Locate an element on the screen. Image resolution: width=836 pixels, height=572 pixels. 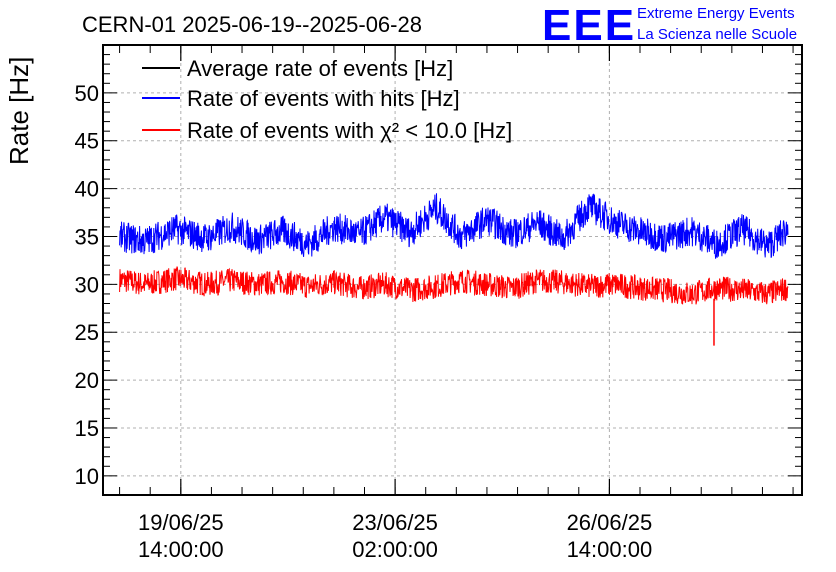
y-tick-label-6: 40 is located at coordinates (87, 189).